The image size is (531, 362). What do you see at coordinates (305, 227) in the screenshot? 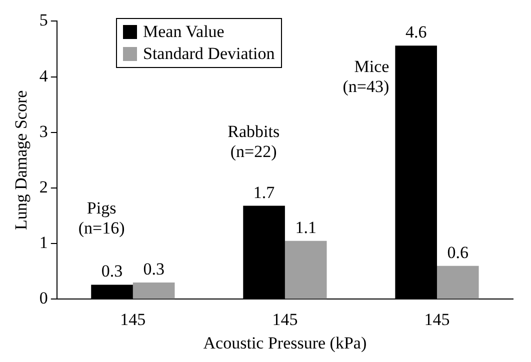
I see `data-label: 1.1` at bounding box center [305, 227].